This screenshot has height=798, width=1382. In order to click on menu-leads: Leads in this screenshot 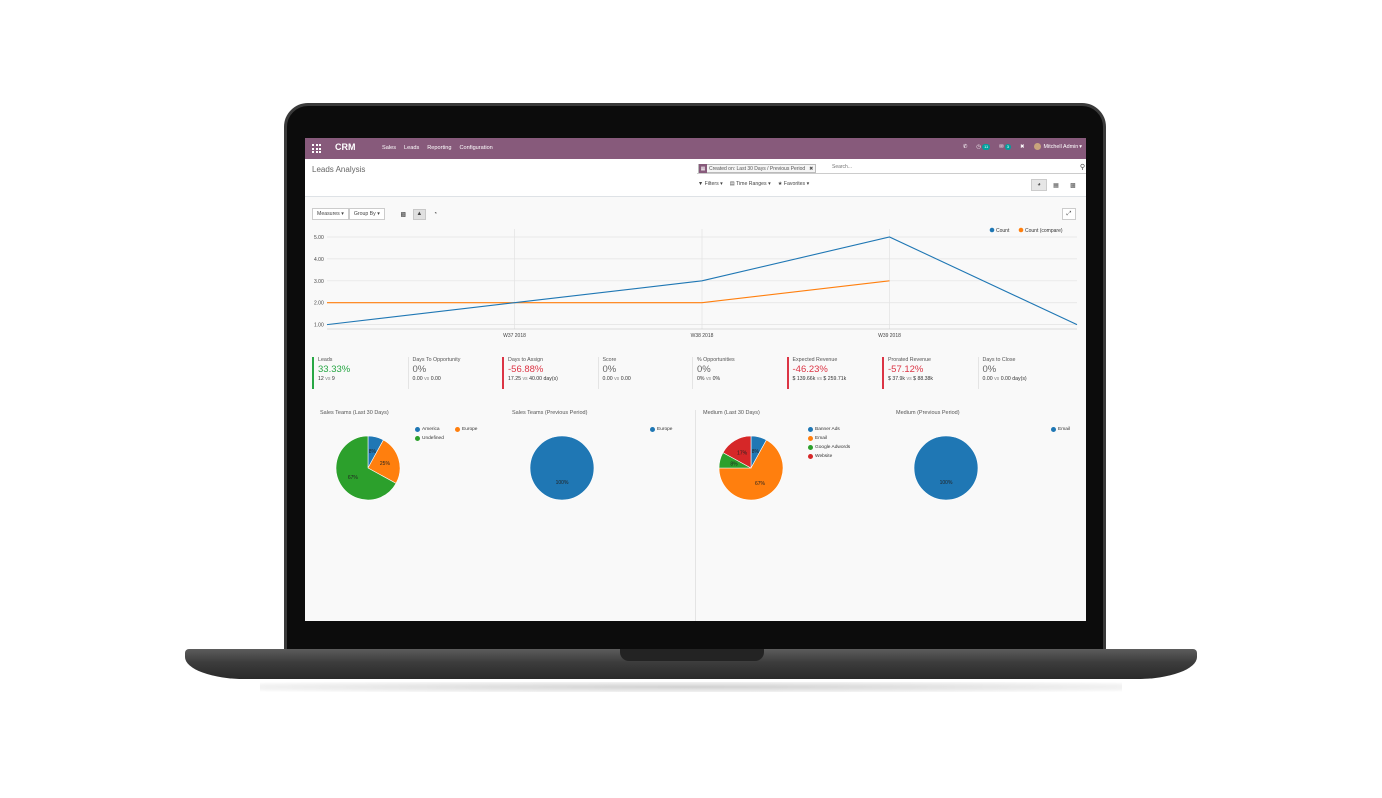, I will do `click(412, 148)`.